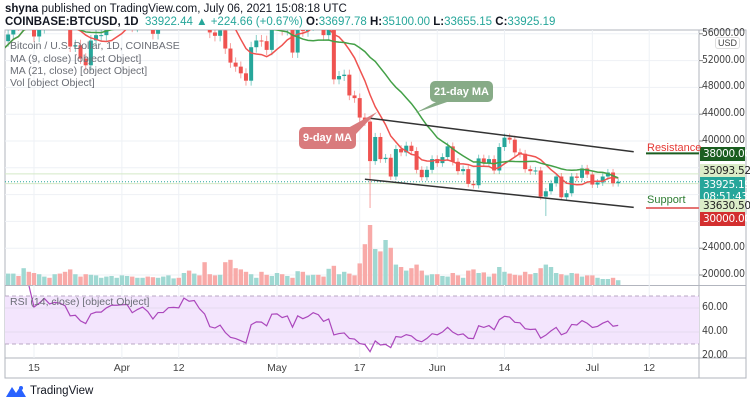 The image size is (750, 404). Describe the element at coordinates (728, 43) in the screenshot. I see `currency-button: USD` at that location.